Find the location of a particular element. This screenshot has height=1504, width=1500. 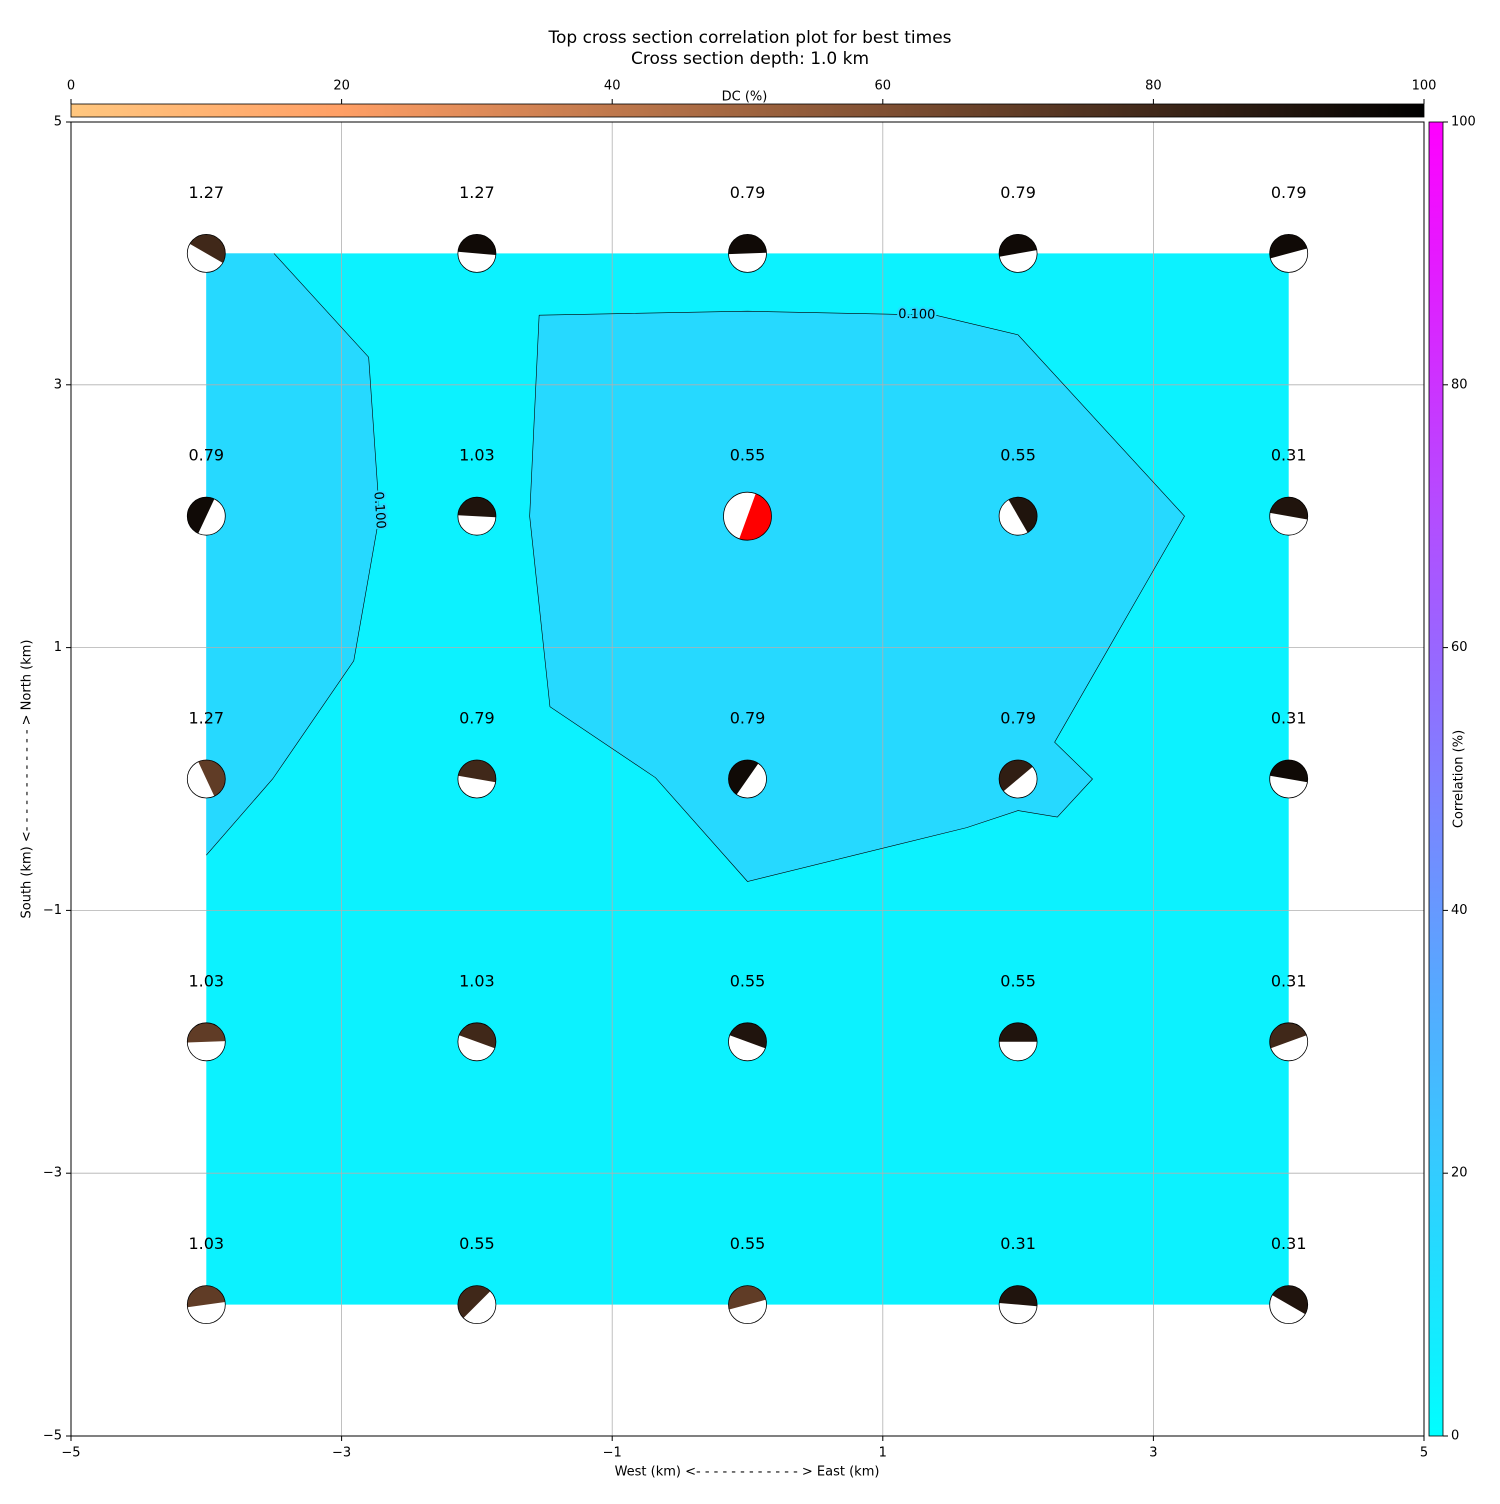

correlation-colorbar is located at coordinates (1436, 779).